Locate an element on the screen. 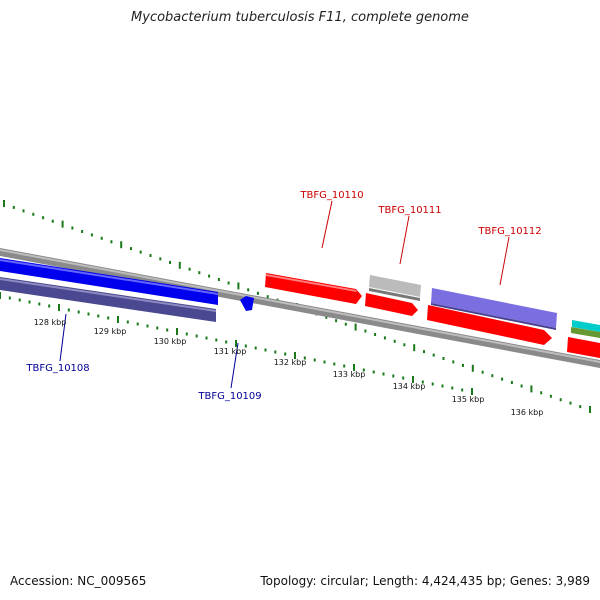 Image resolution: width=600 pixels, height=600 pixels. scale-label: 130 kbp is located at coordinates (170, 341).